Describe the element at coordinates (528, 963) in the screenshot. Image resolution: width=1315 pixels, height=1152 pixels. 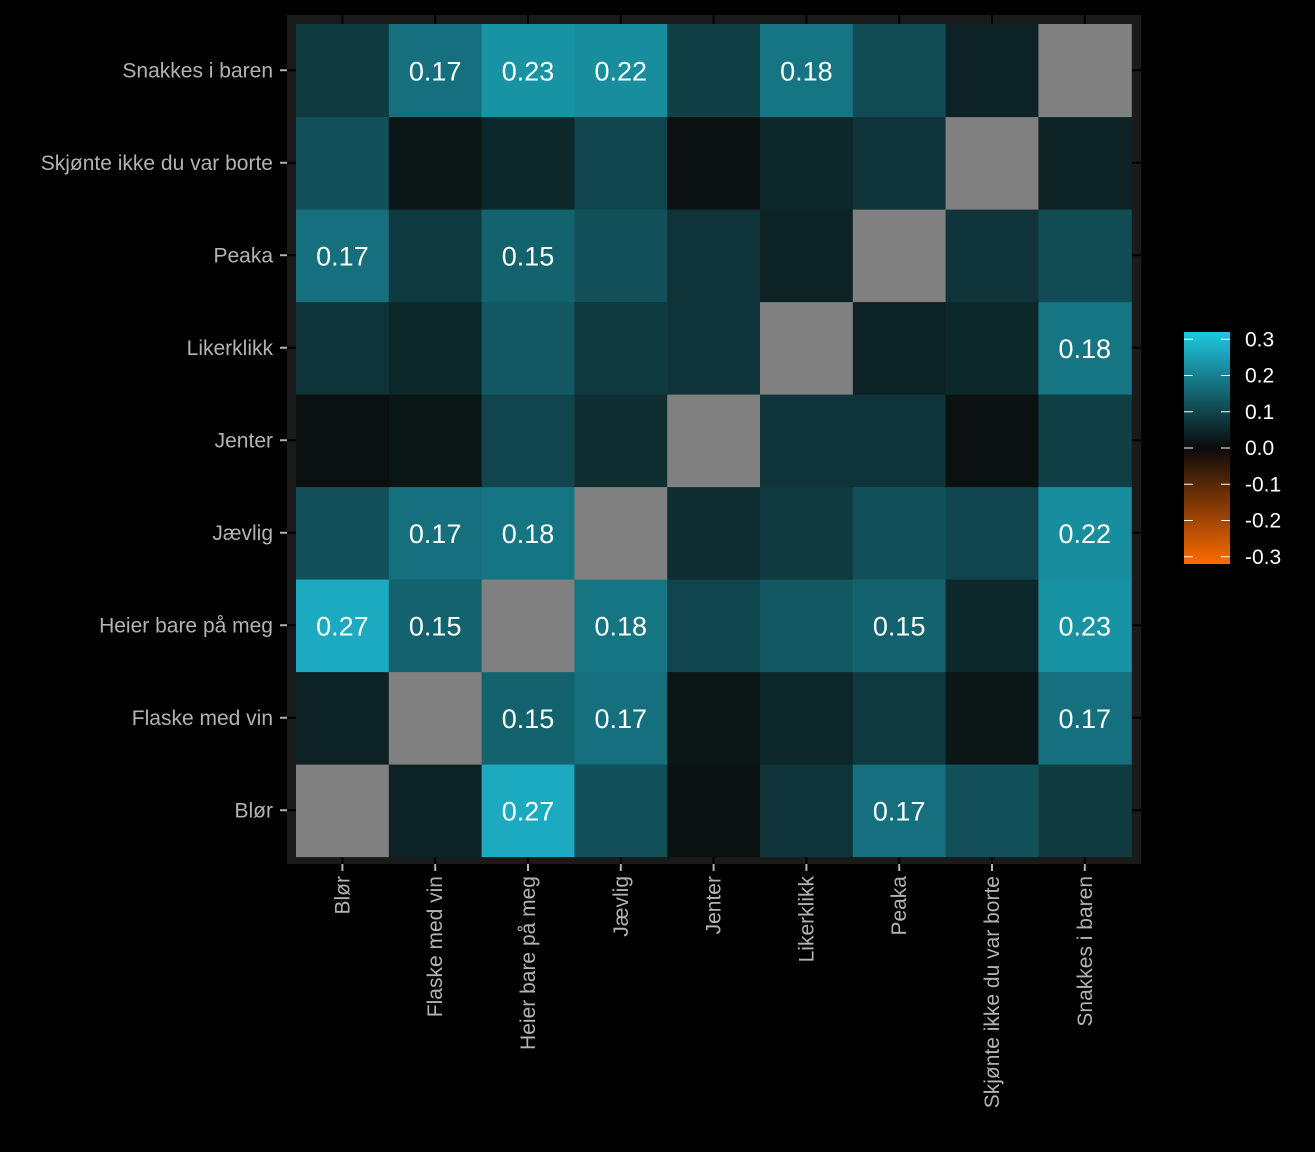
I see `x-tick-label: Heier bare på meg` at that location.